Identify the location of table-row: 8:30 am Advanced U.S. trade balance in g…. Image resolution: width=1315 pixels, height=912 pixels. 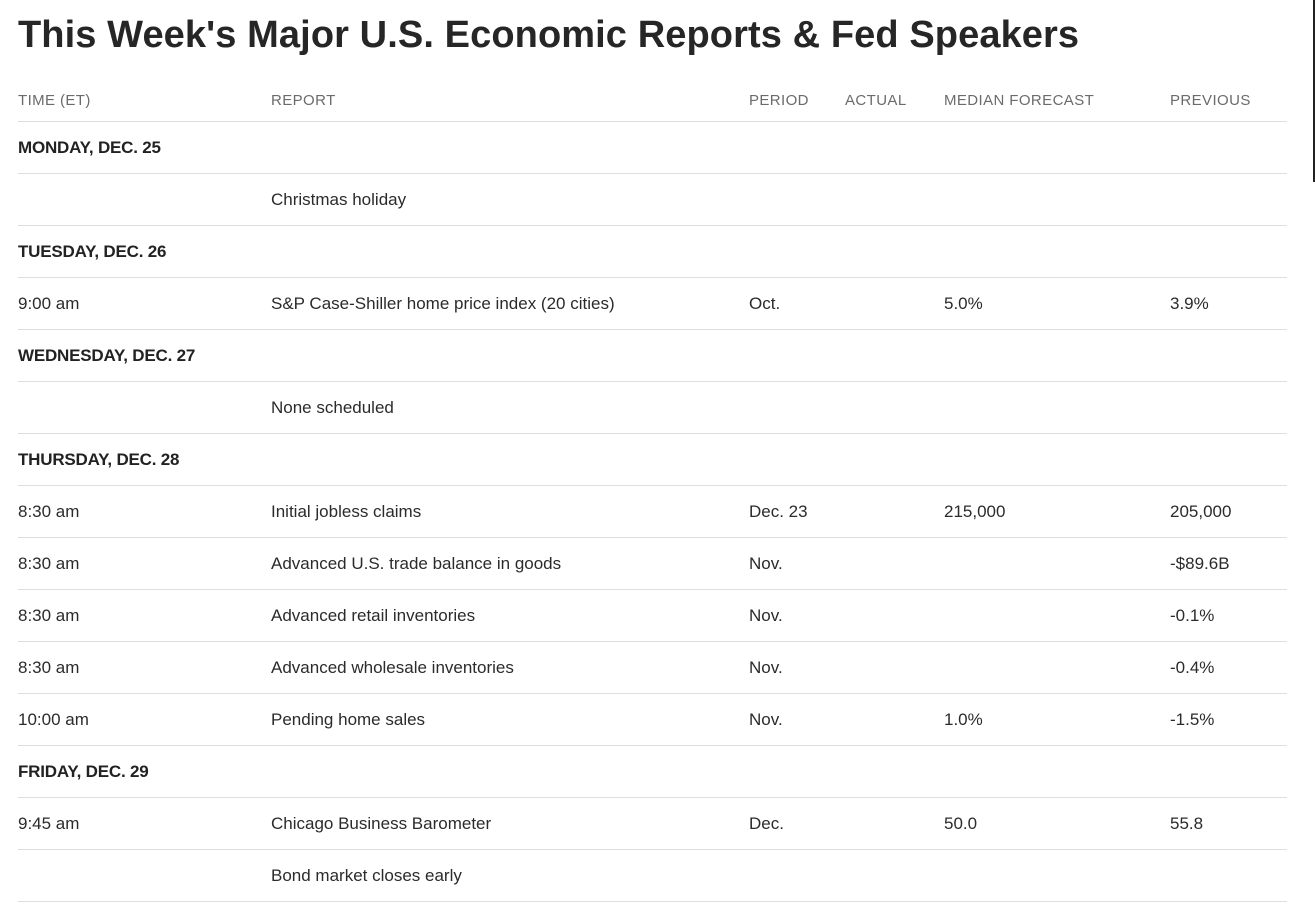
(652, 564).